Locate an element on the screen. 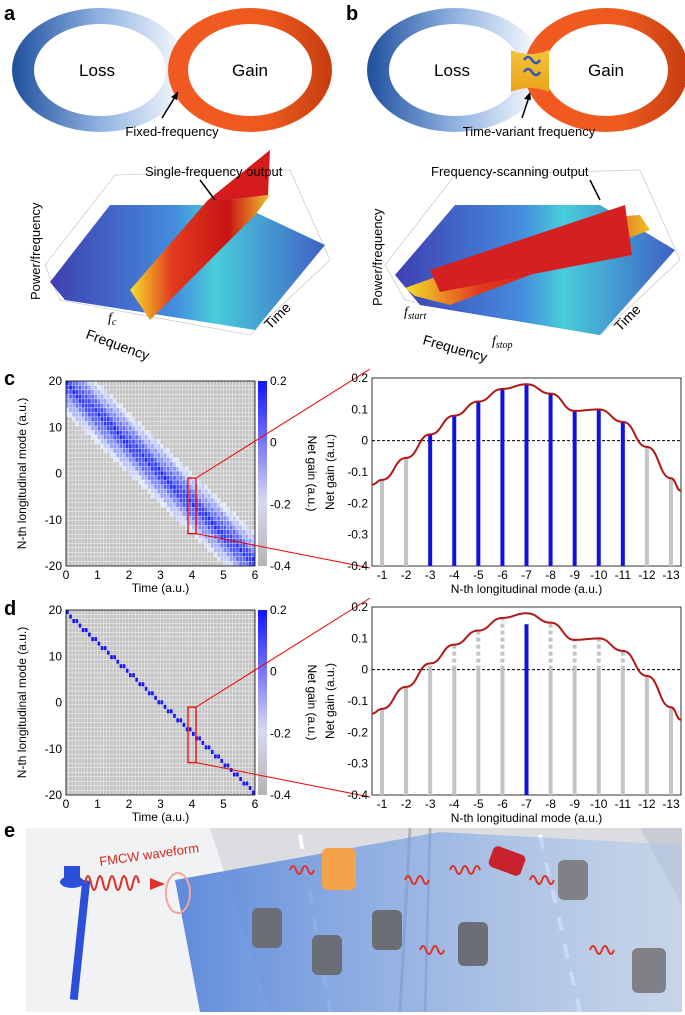 The image size is (685, 1015). freq-marker: fc is located at coordinates (112, 319).